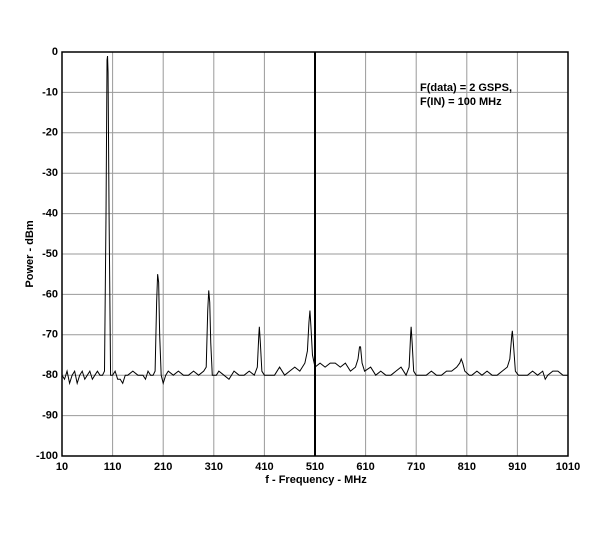 The height and width of the screenshot is (539, 611). What do you see at coordinates (47, 456) in the screenshot?
I see `y-tick-label: -100` at bounding box center [47, 456].